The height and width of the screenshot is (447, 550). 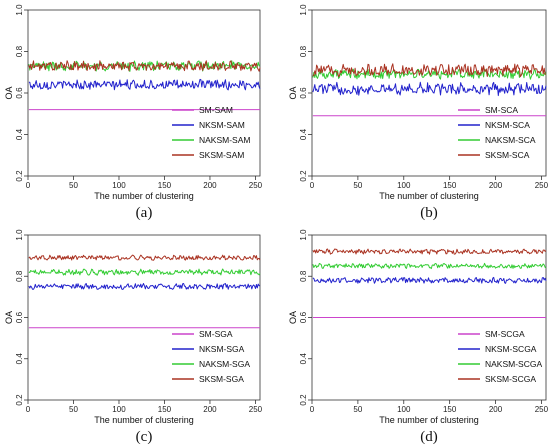 I want to click on legend-label: SM-SGA, so click(x=216, y=334).